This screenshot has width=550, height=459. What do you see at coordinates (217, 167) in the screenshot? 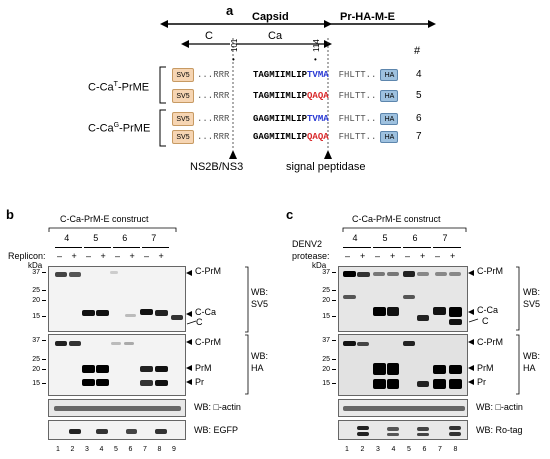
I see `ns2b-label: NS2B/NS3` at bounding box center [217, 167].